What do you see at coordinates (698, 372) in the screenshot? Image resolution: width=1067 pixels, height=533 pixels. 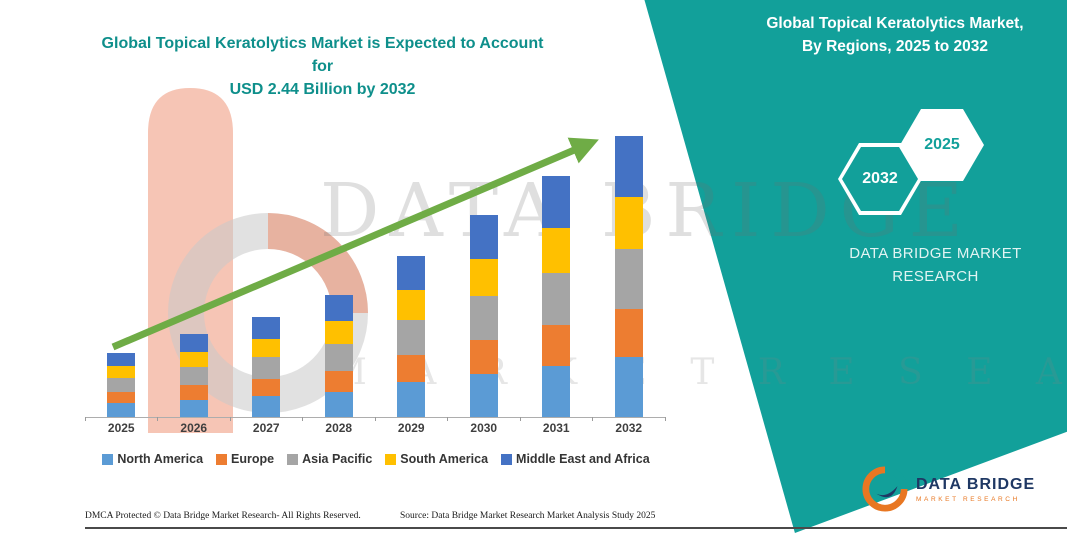 I see `watermark-market-research: M A R K E T R E S E A R C H` at bounding box center [698, 372].